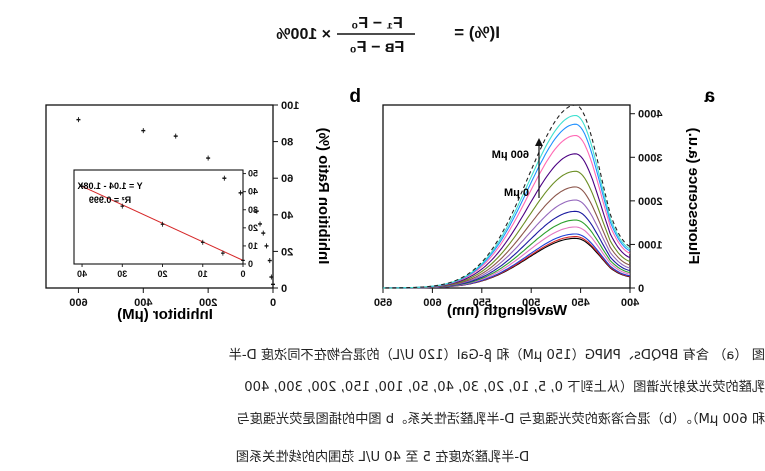 The width and height of the screenshot is (765, 471). Describe the element at coordinates (709, 96) in the screenshot. I see `panel-label-a: a` at that location.